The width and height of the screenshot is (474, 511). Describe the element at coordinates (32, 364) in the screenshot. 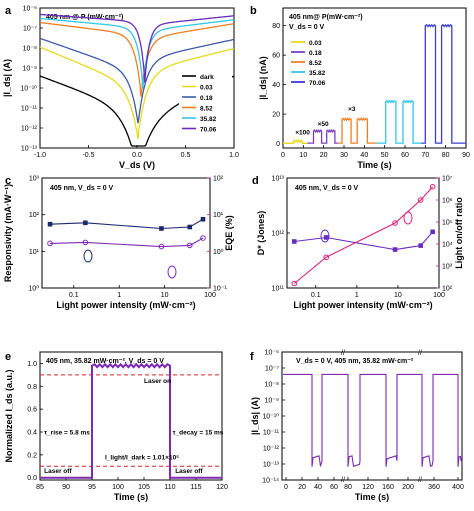

I see `y-tick-label: 1.0` at that location.